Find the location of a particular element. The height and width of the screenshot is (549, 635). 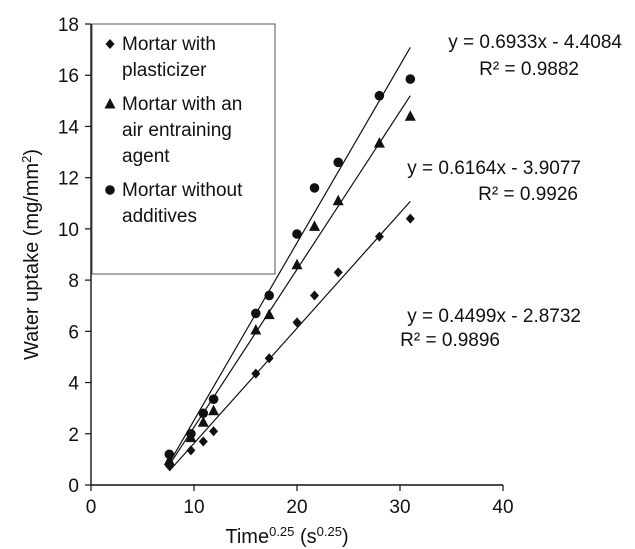

y-tick-label: 0 is located at coordinates (73, 486).